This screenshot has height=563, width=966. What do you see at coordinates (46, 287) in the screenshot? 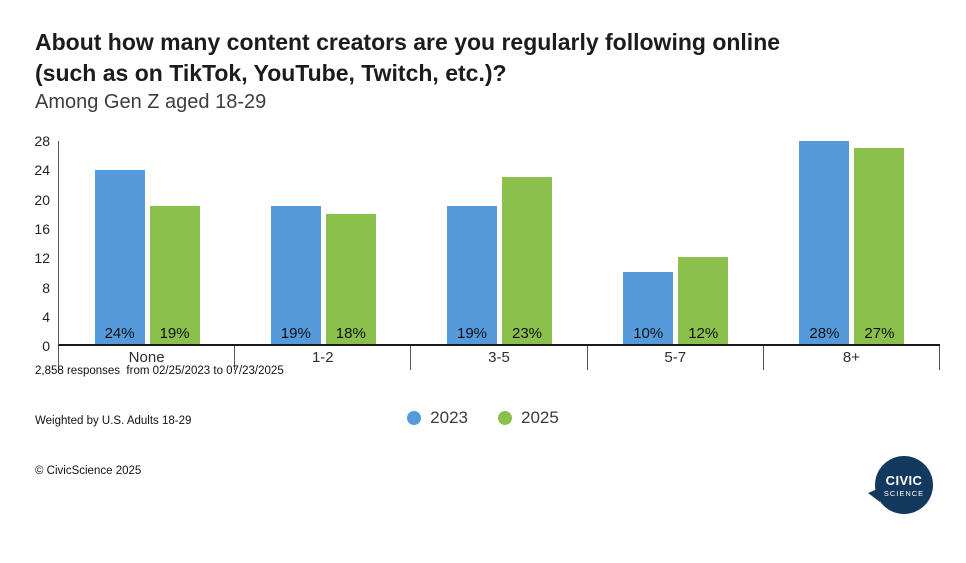
I see `y-tick-label: 8` at bounding box center [46, 287].